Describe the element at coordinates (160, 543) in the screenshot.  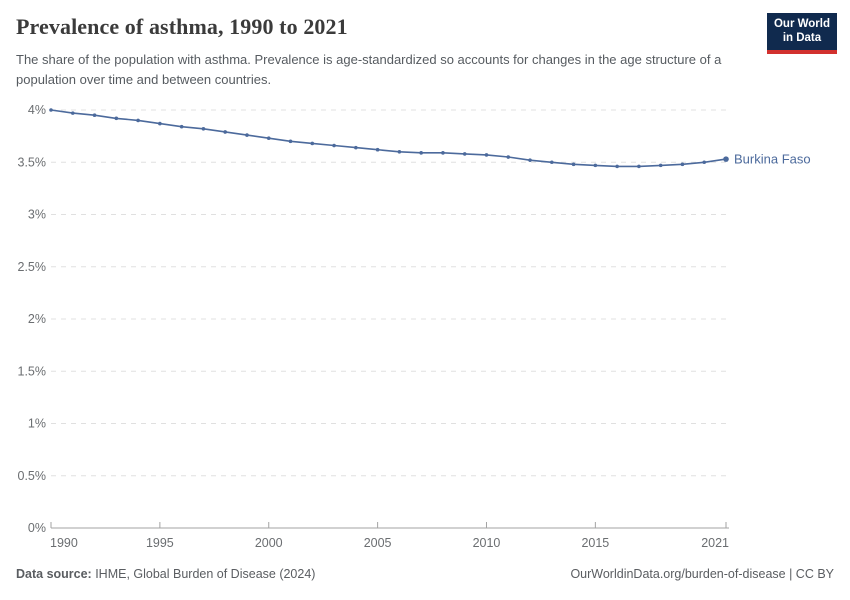
I see `x-axis-tick-label: 1995` at that location.